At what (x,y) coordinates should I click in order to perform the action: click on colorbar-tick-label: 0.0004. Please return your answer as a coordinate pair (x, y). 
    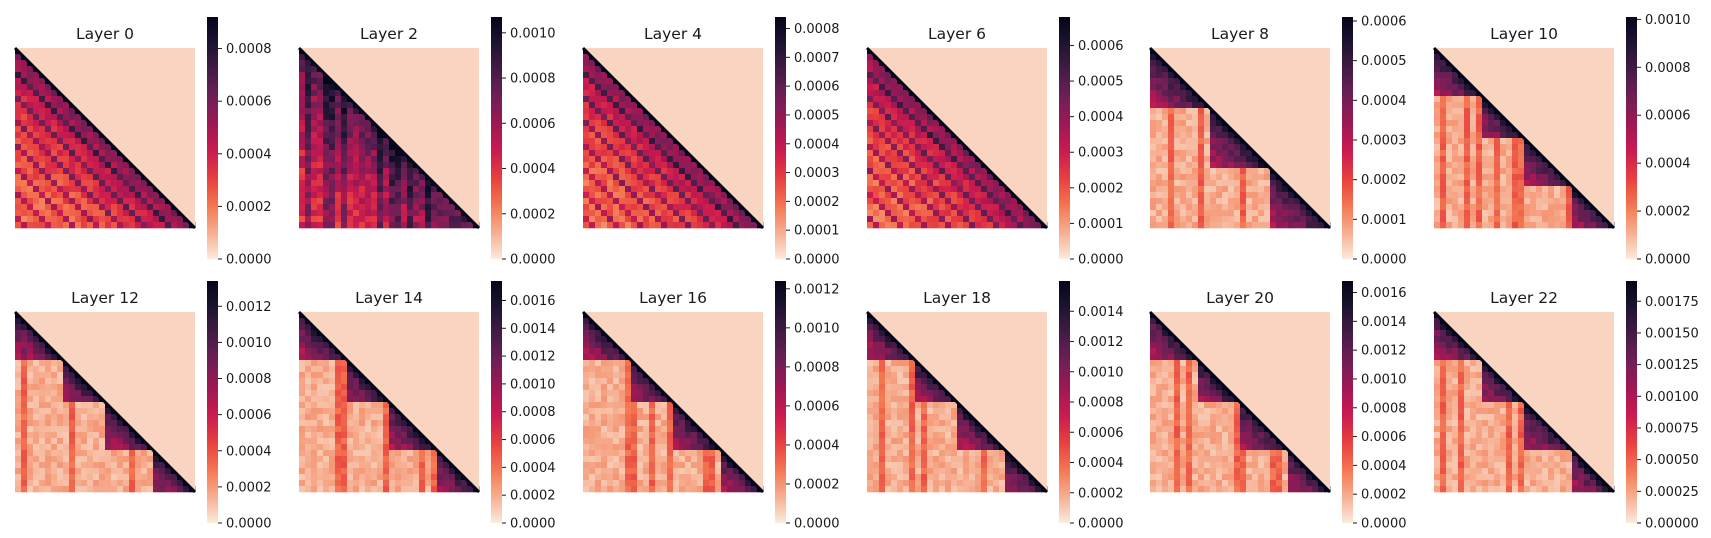
    Looking at the image, I should click on (817, 445).